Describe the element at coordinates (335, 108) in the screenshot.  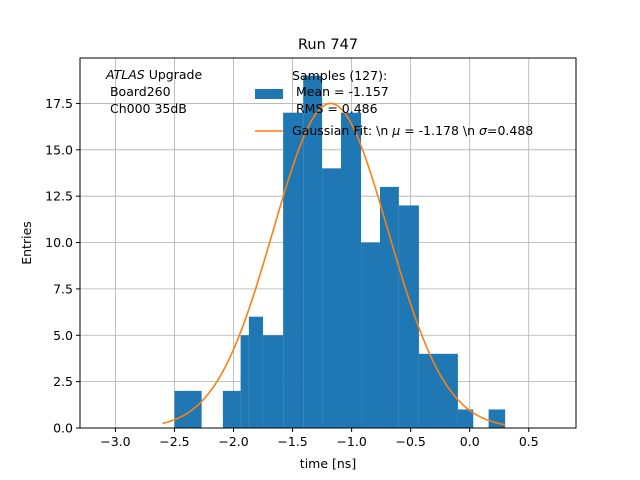
I see `legend-samples-line-3: RMS = 0.486` at that location.